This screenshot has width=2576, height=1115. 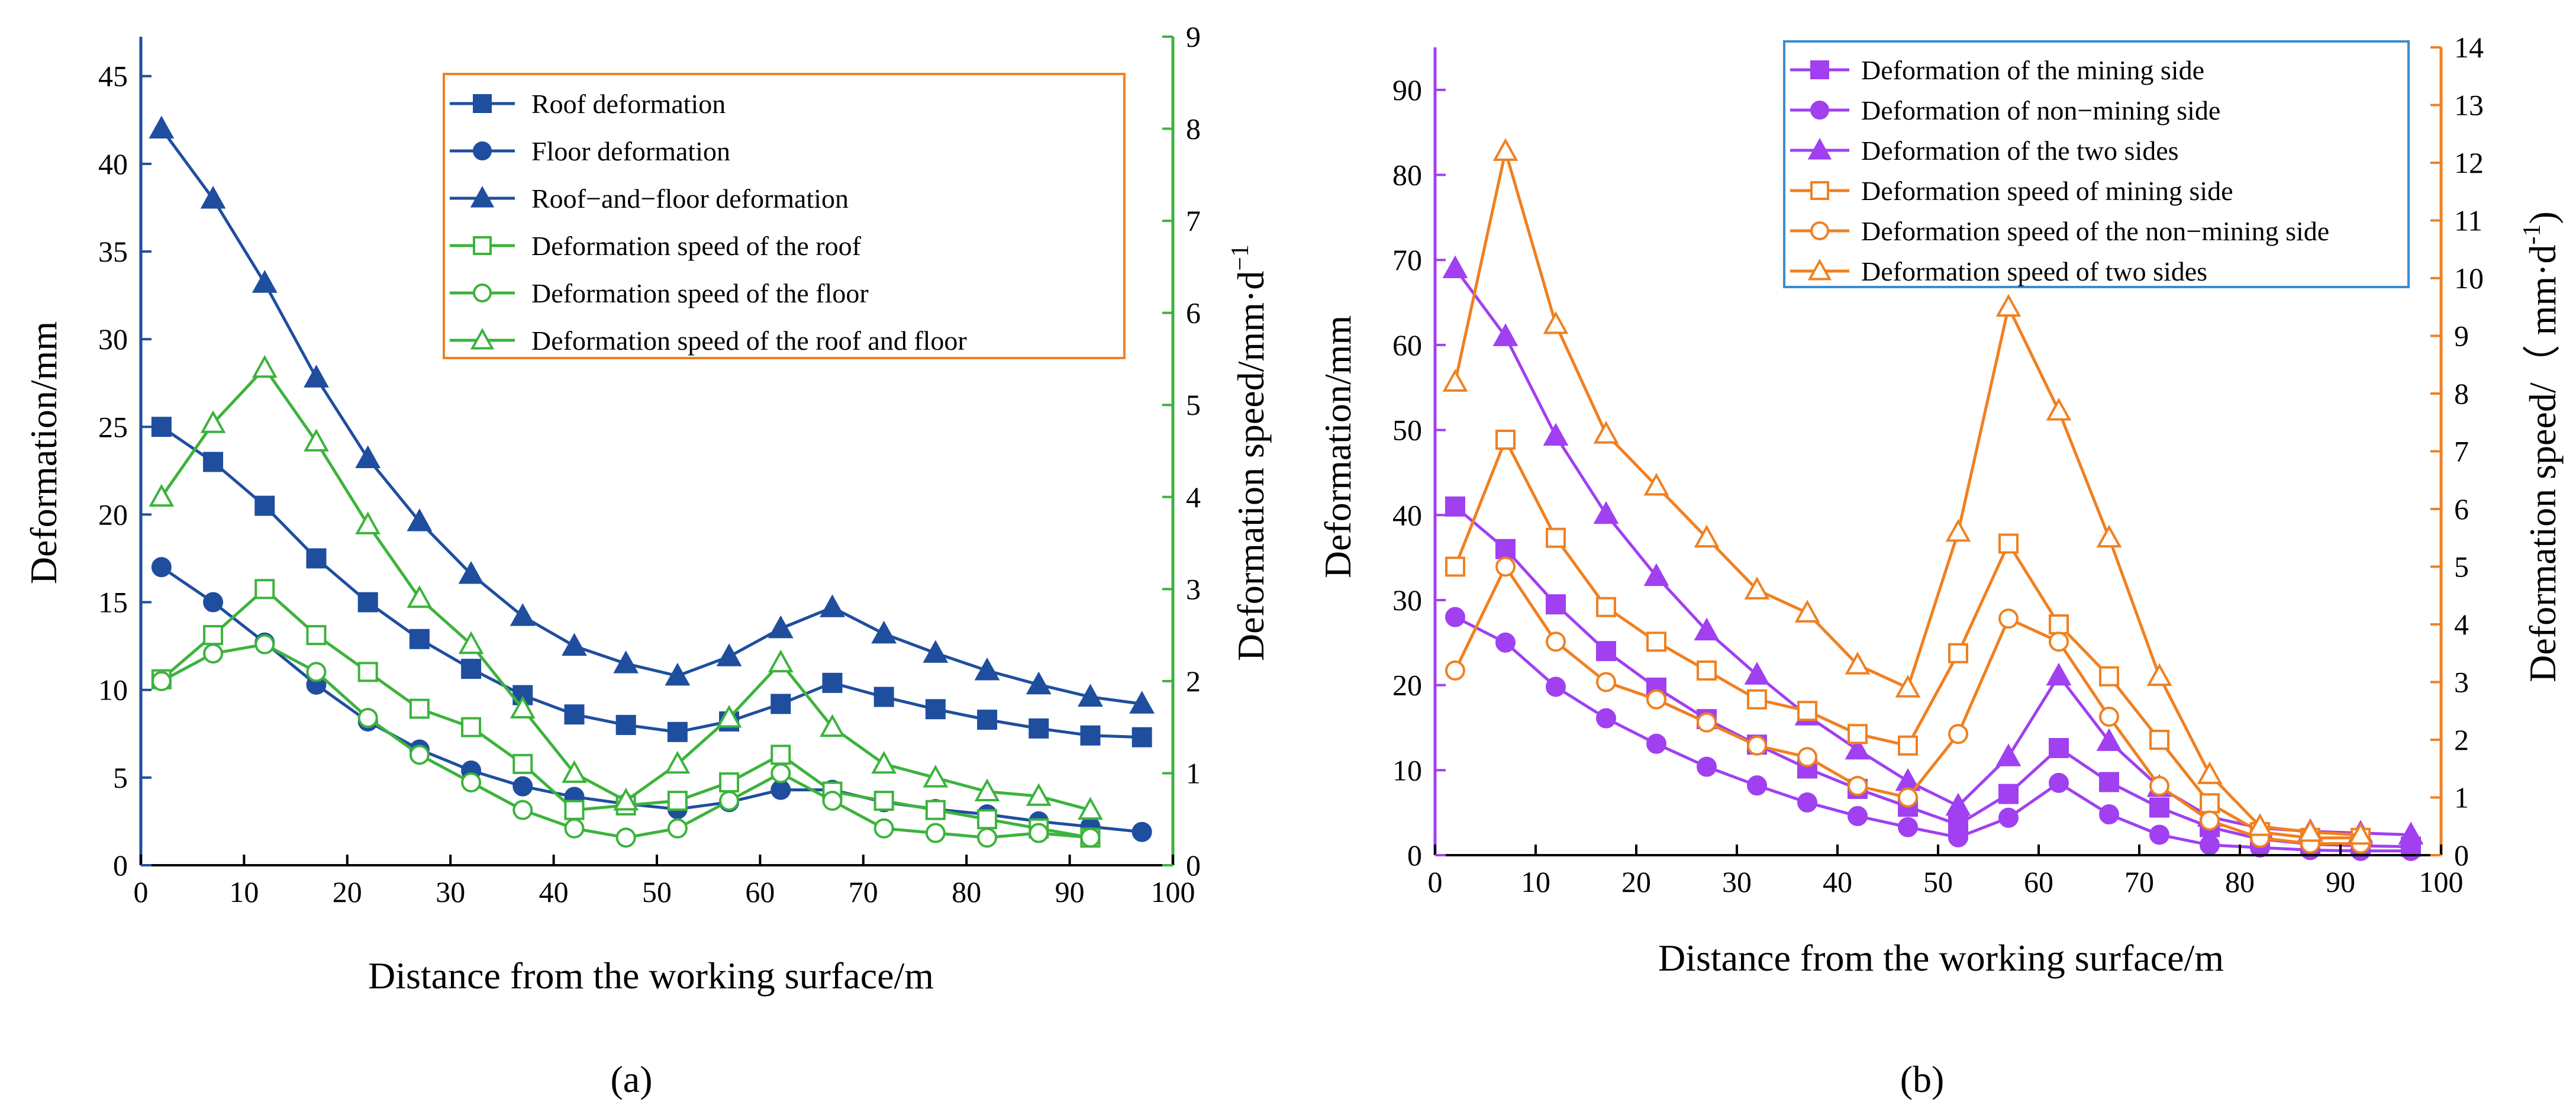 What do you see at coordinates (2461, 451) in the screenshot?
I see `y-right-tick-label: 7` at bounding box center [2461, 451].